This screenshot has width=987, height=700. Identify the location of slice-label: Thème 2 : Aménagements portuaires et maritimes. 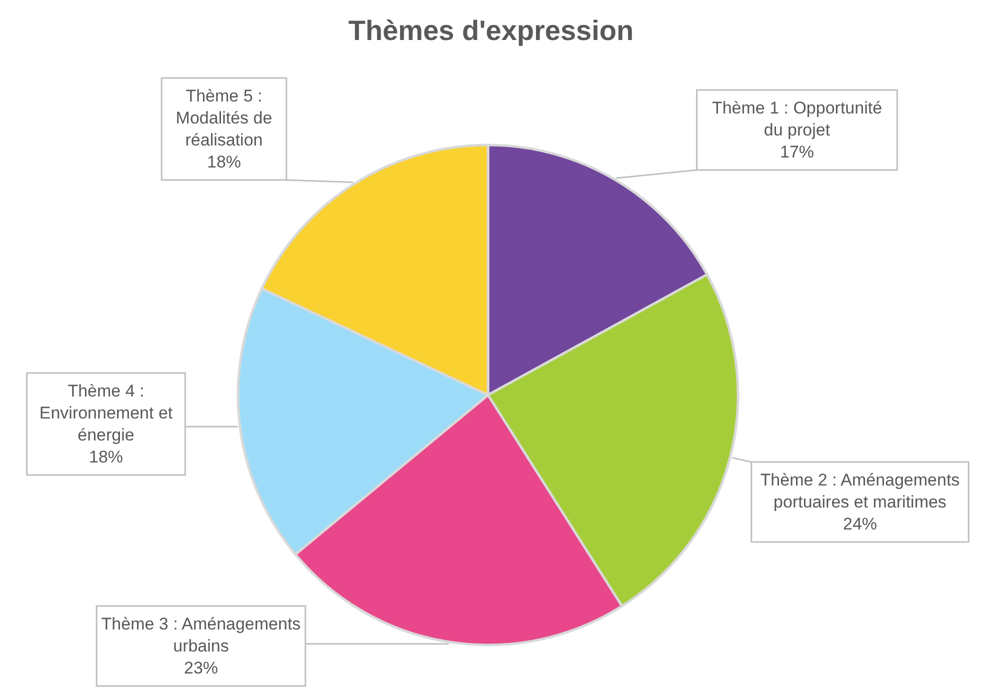
(860, 491).